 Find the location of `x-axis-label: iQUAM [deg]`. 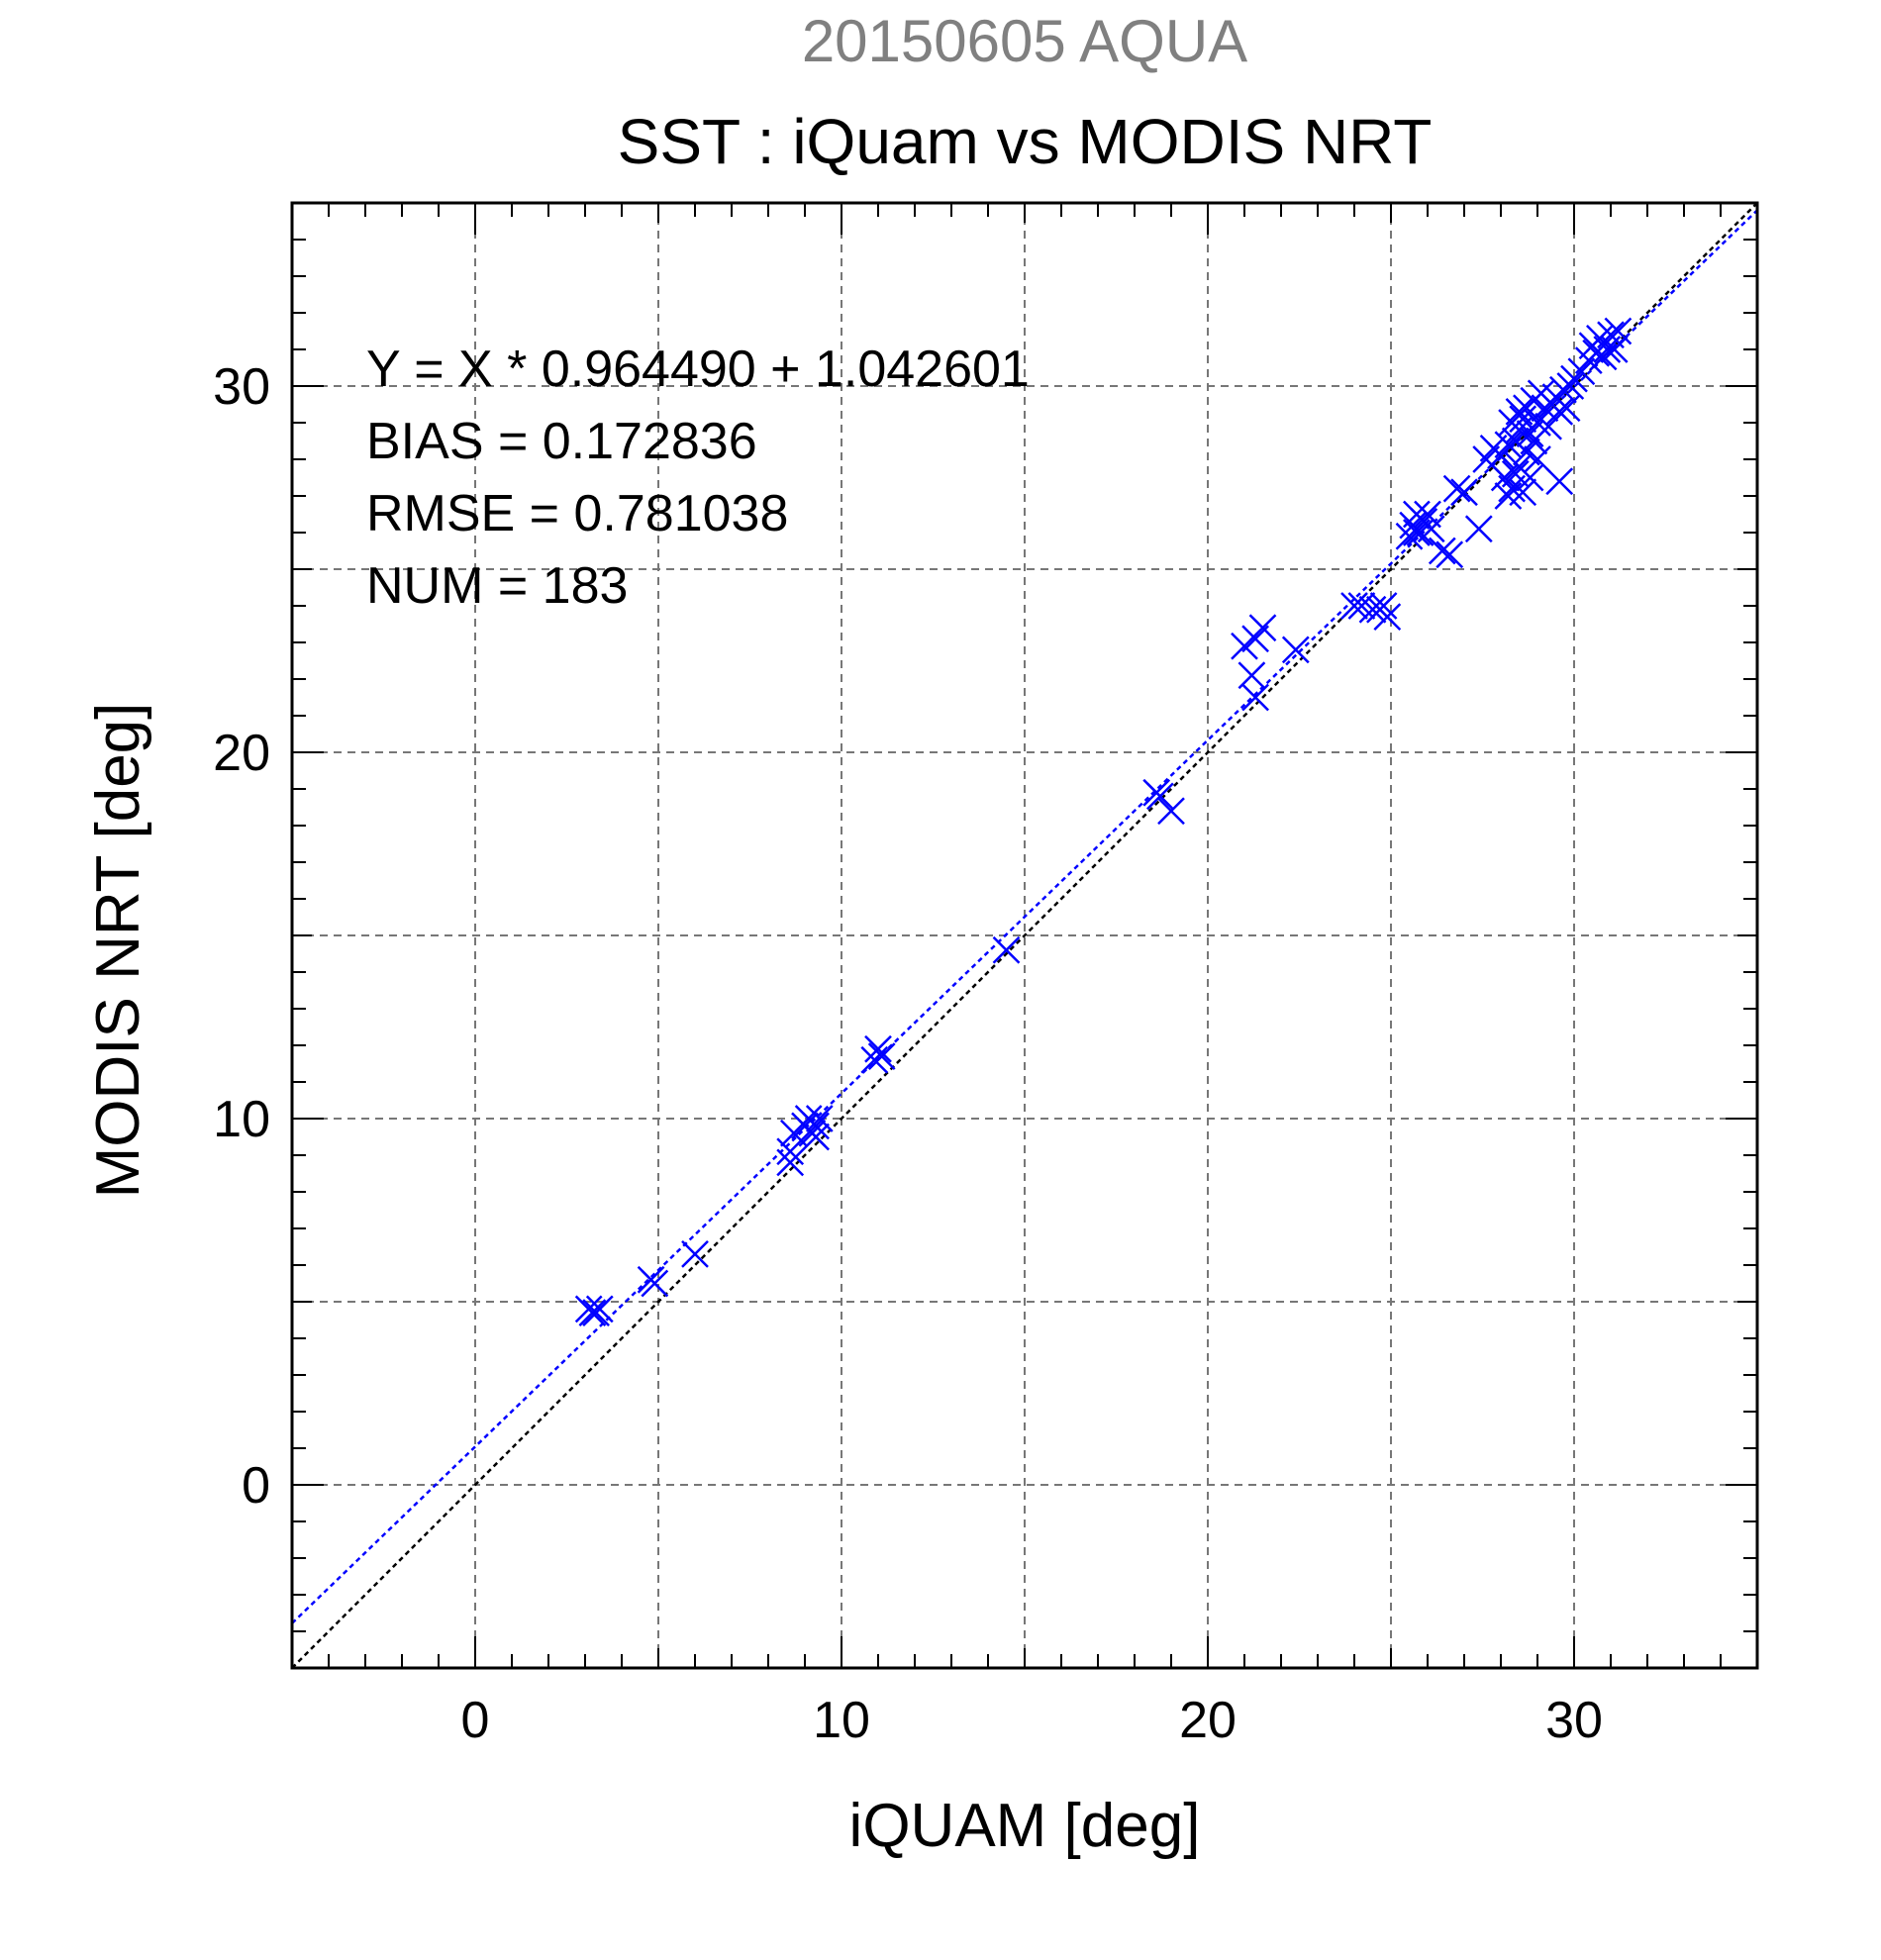

x-axis-label: iQUAM [deg] is located at coordinates (1025, 1826).